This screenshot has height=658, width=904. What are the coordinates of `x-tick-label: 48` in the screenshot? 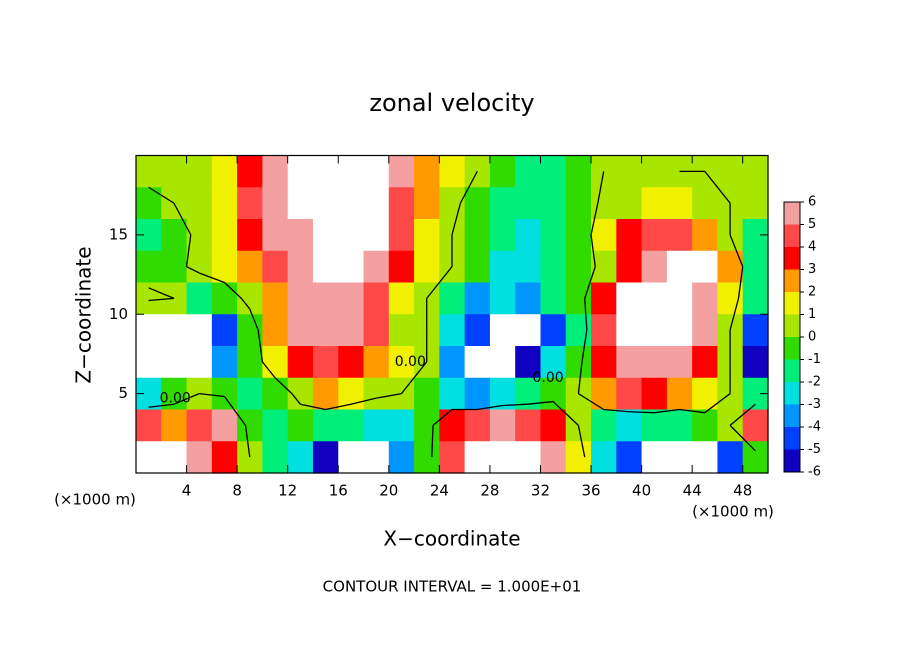 It's located at (742, 491).